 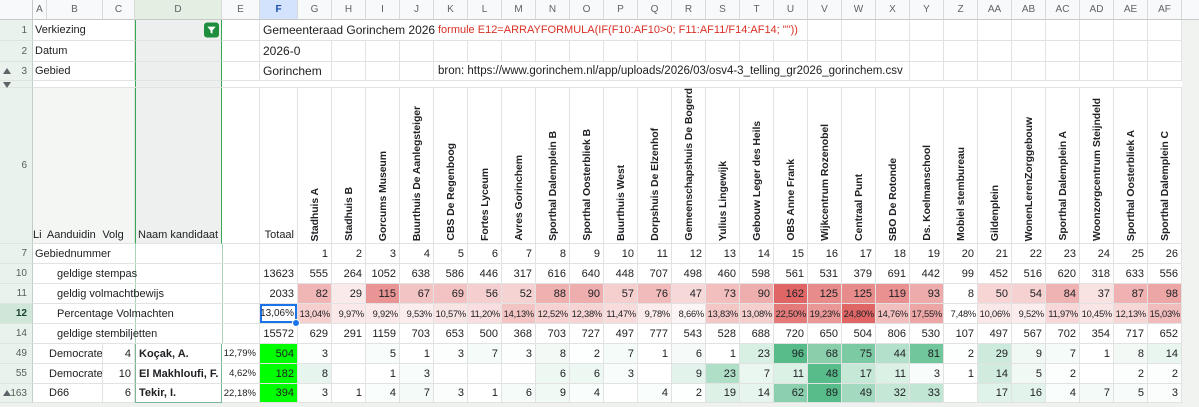 What do you see at coordinates (1131, 354) in the screenshot?
I see `grid-cell: 8` at bounding box center [1131, 354].